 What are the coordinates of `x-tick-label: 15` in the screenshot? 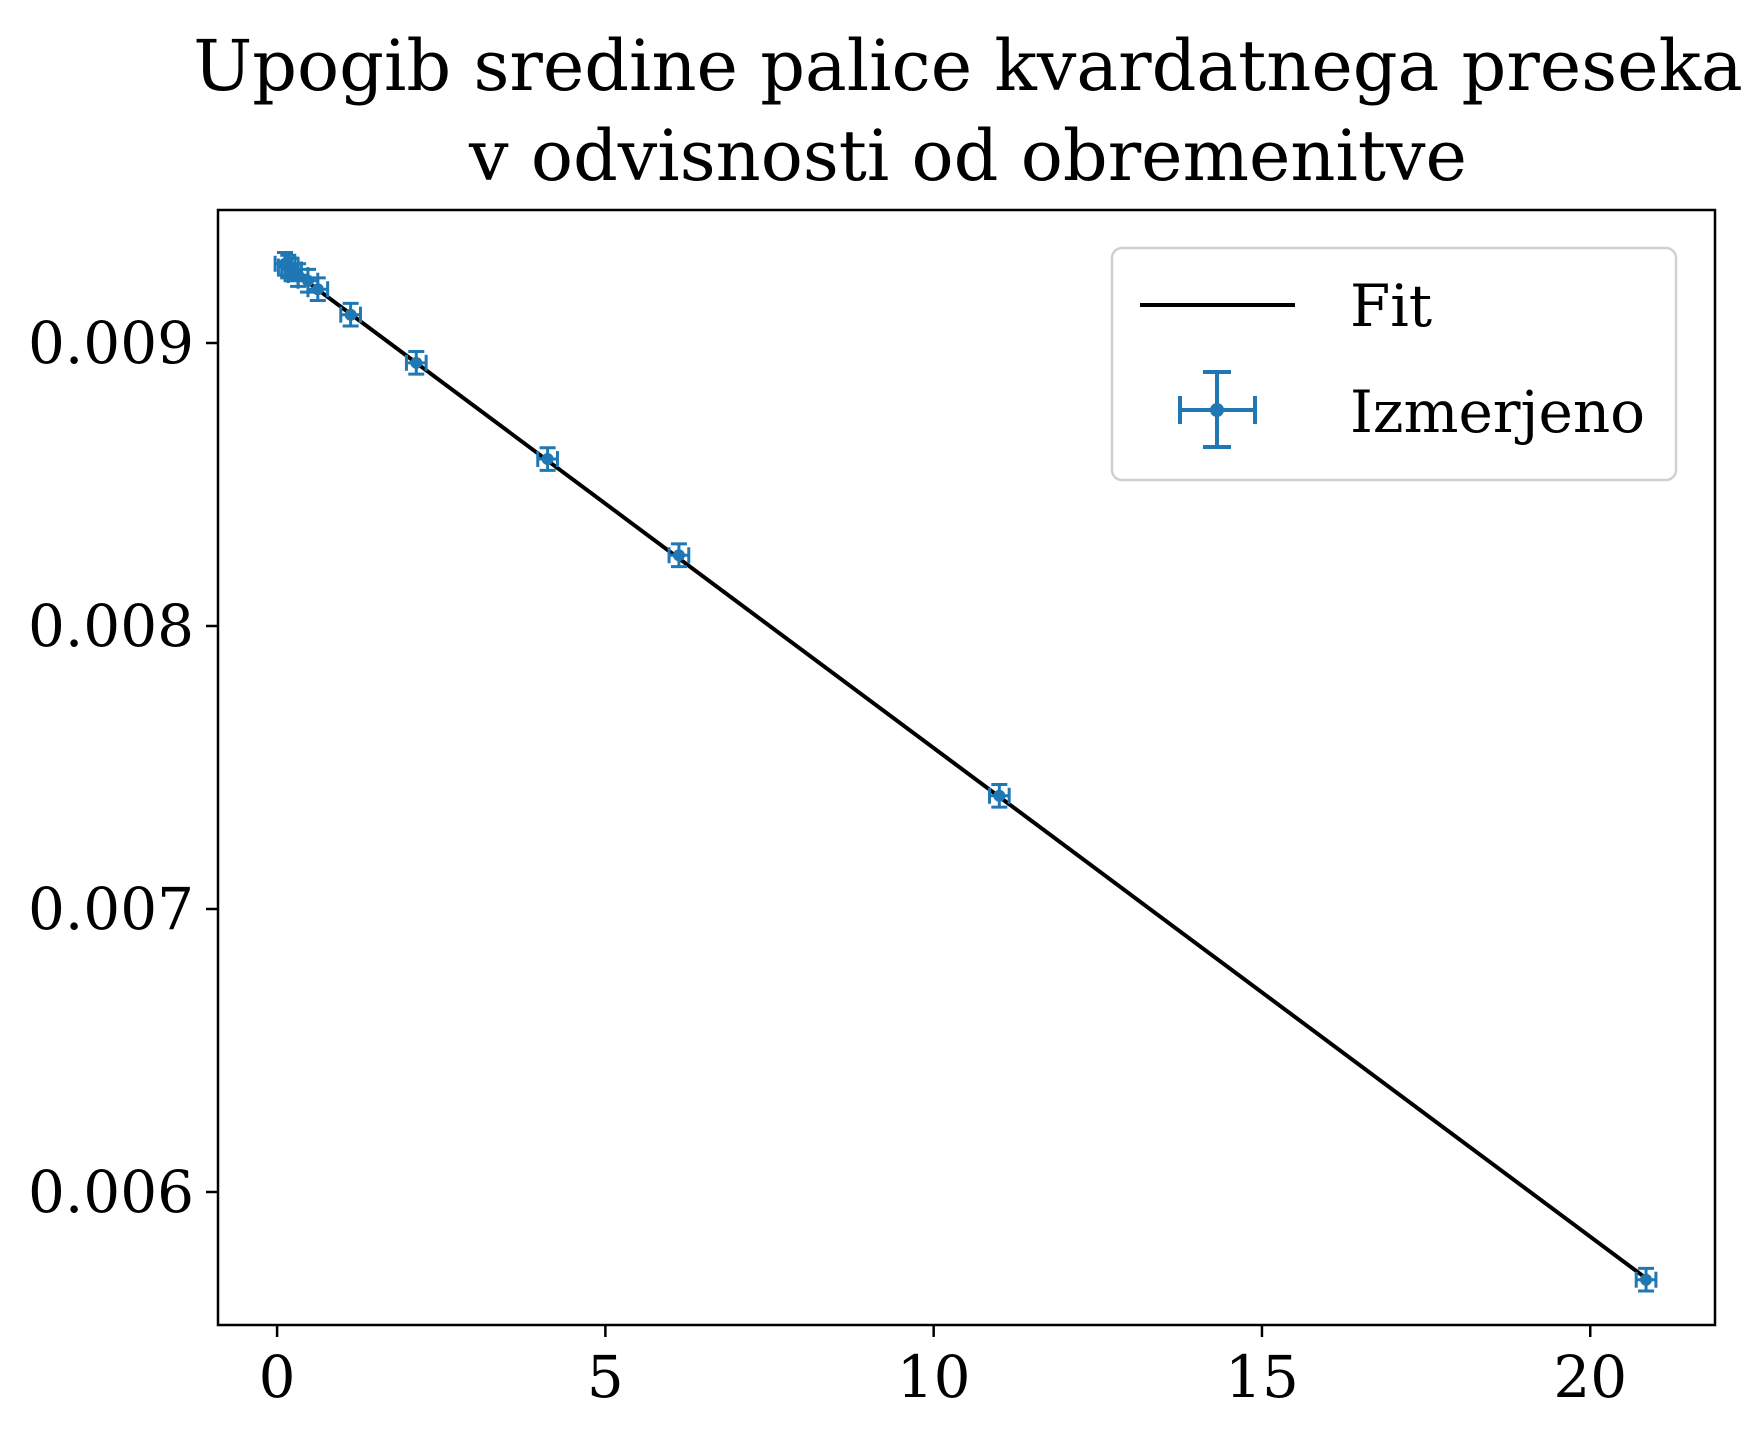 It's located at (1262, 1377).